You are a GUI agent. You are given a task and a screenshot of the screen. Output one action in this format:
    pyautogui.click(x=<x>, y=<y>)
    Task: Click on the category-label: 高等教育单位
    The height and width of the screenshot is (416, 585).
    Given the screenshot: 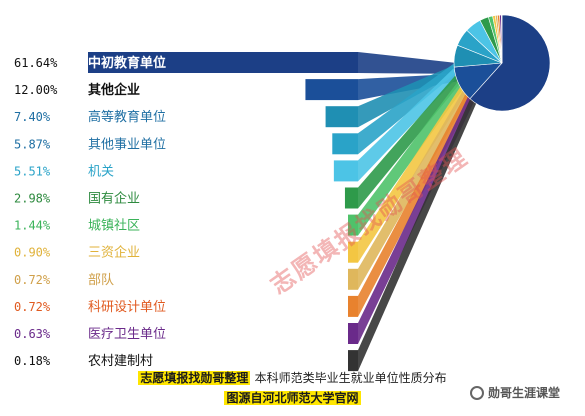 What is the action you would take?
    pyautogui.click(x=127, y=117)
    